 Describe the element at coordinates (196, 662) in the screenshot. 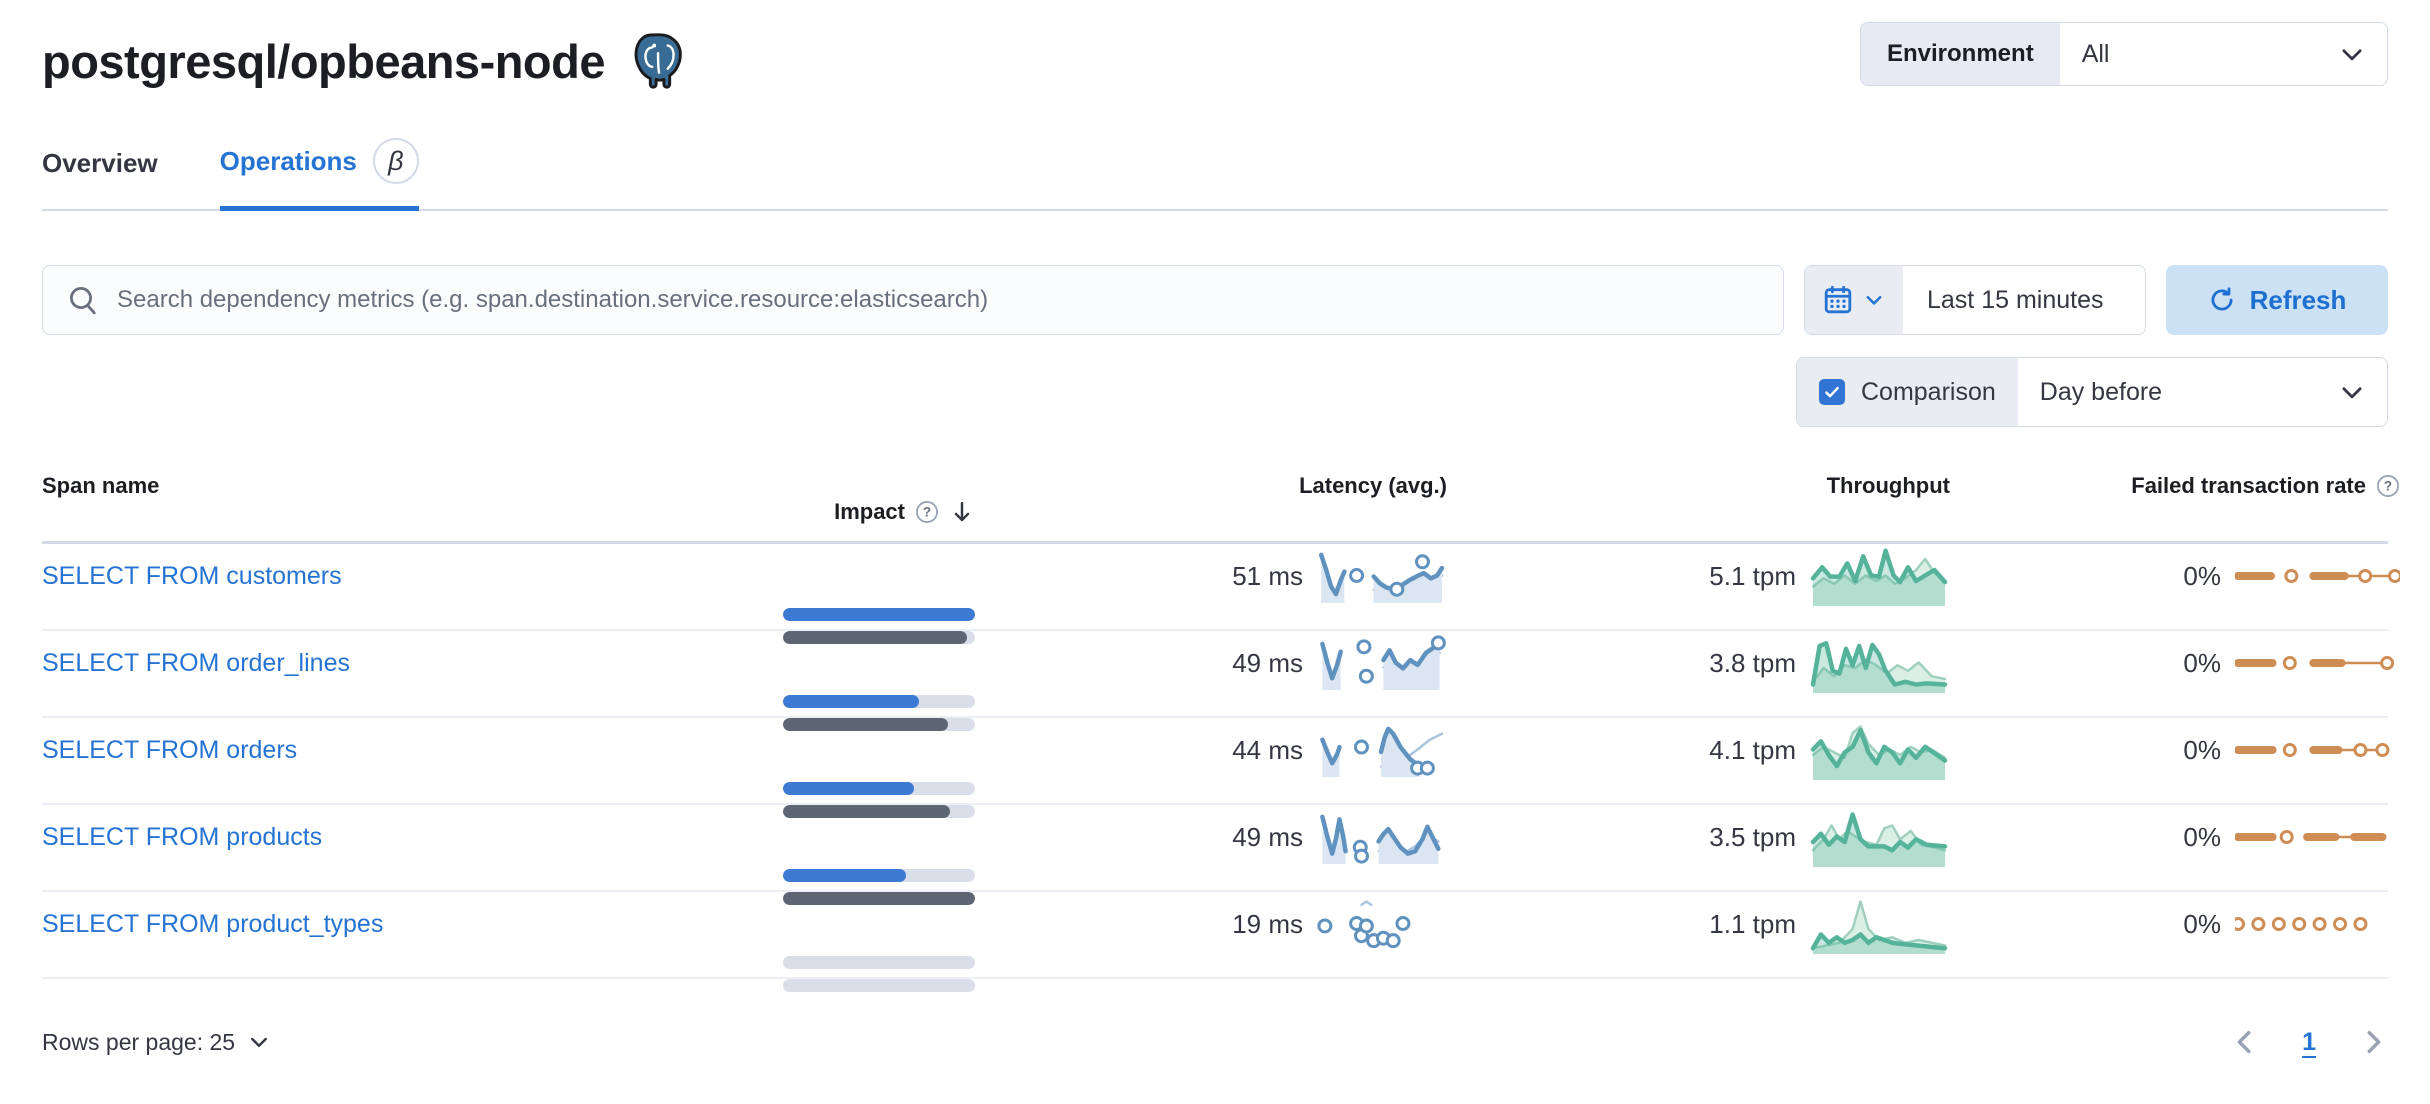

I see `span-link: SELECT FROM order_lines` at that location.